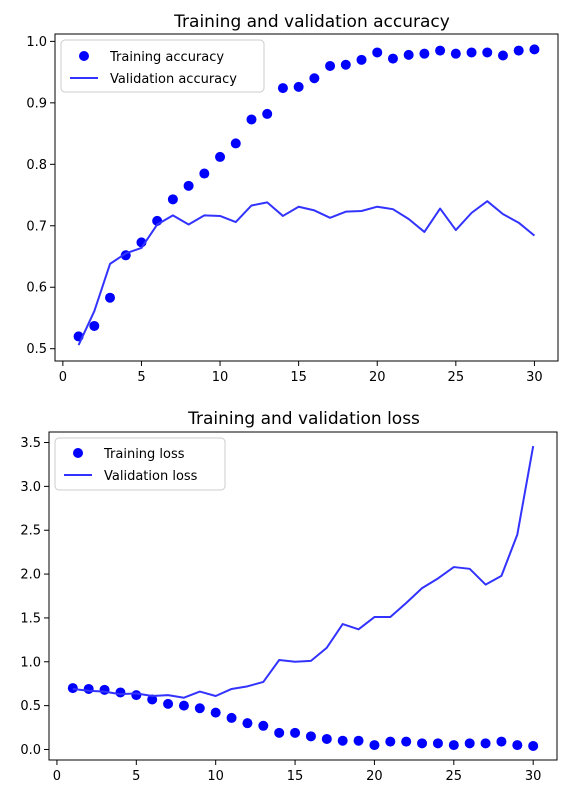 The image size is (580, 806). What do you see at coordinates (30, 750) in the screenshot?
I see `loss-y-tick-label: 0.0` at bounding box center [30, 750].